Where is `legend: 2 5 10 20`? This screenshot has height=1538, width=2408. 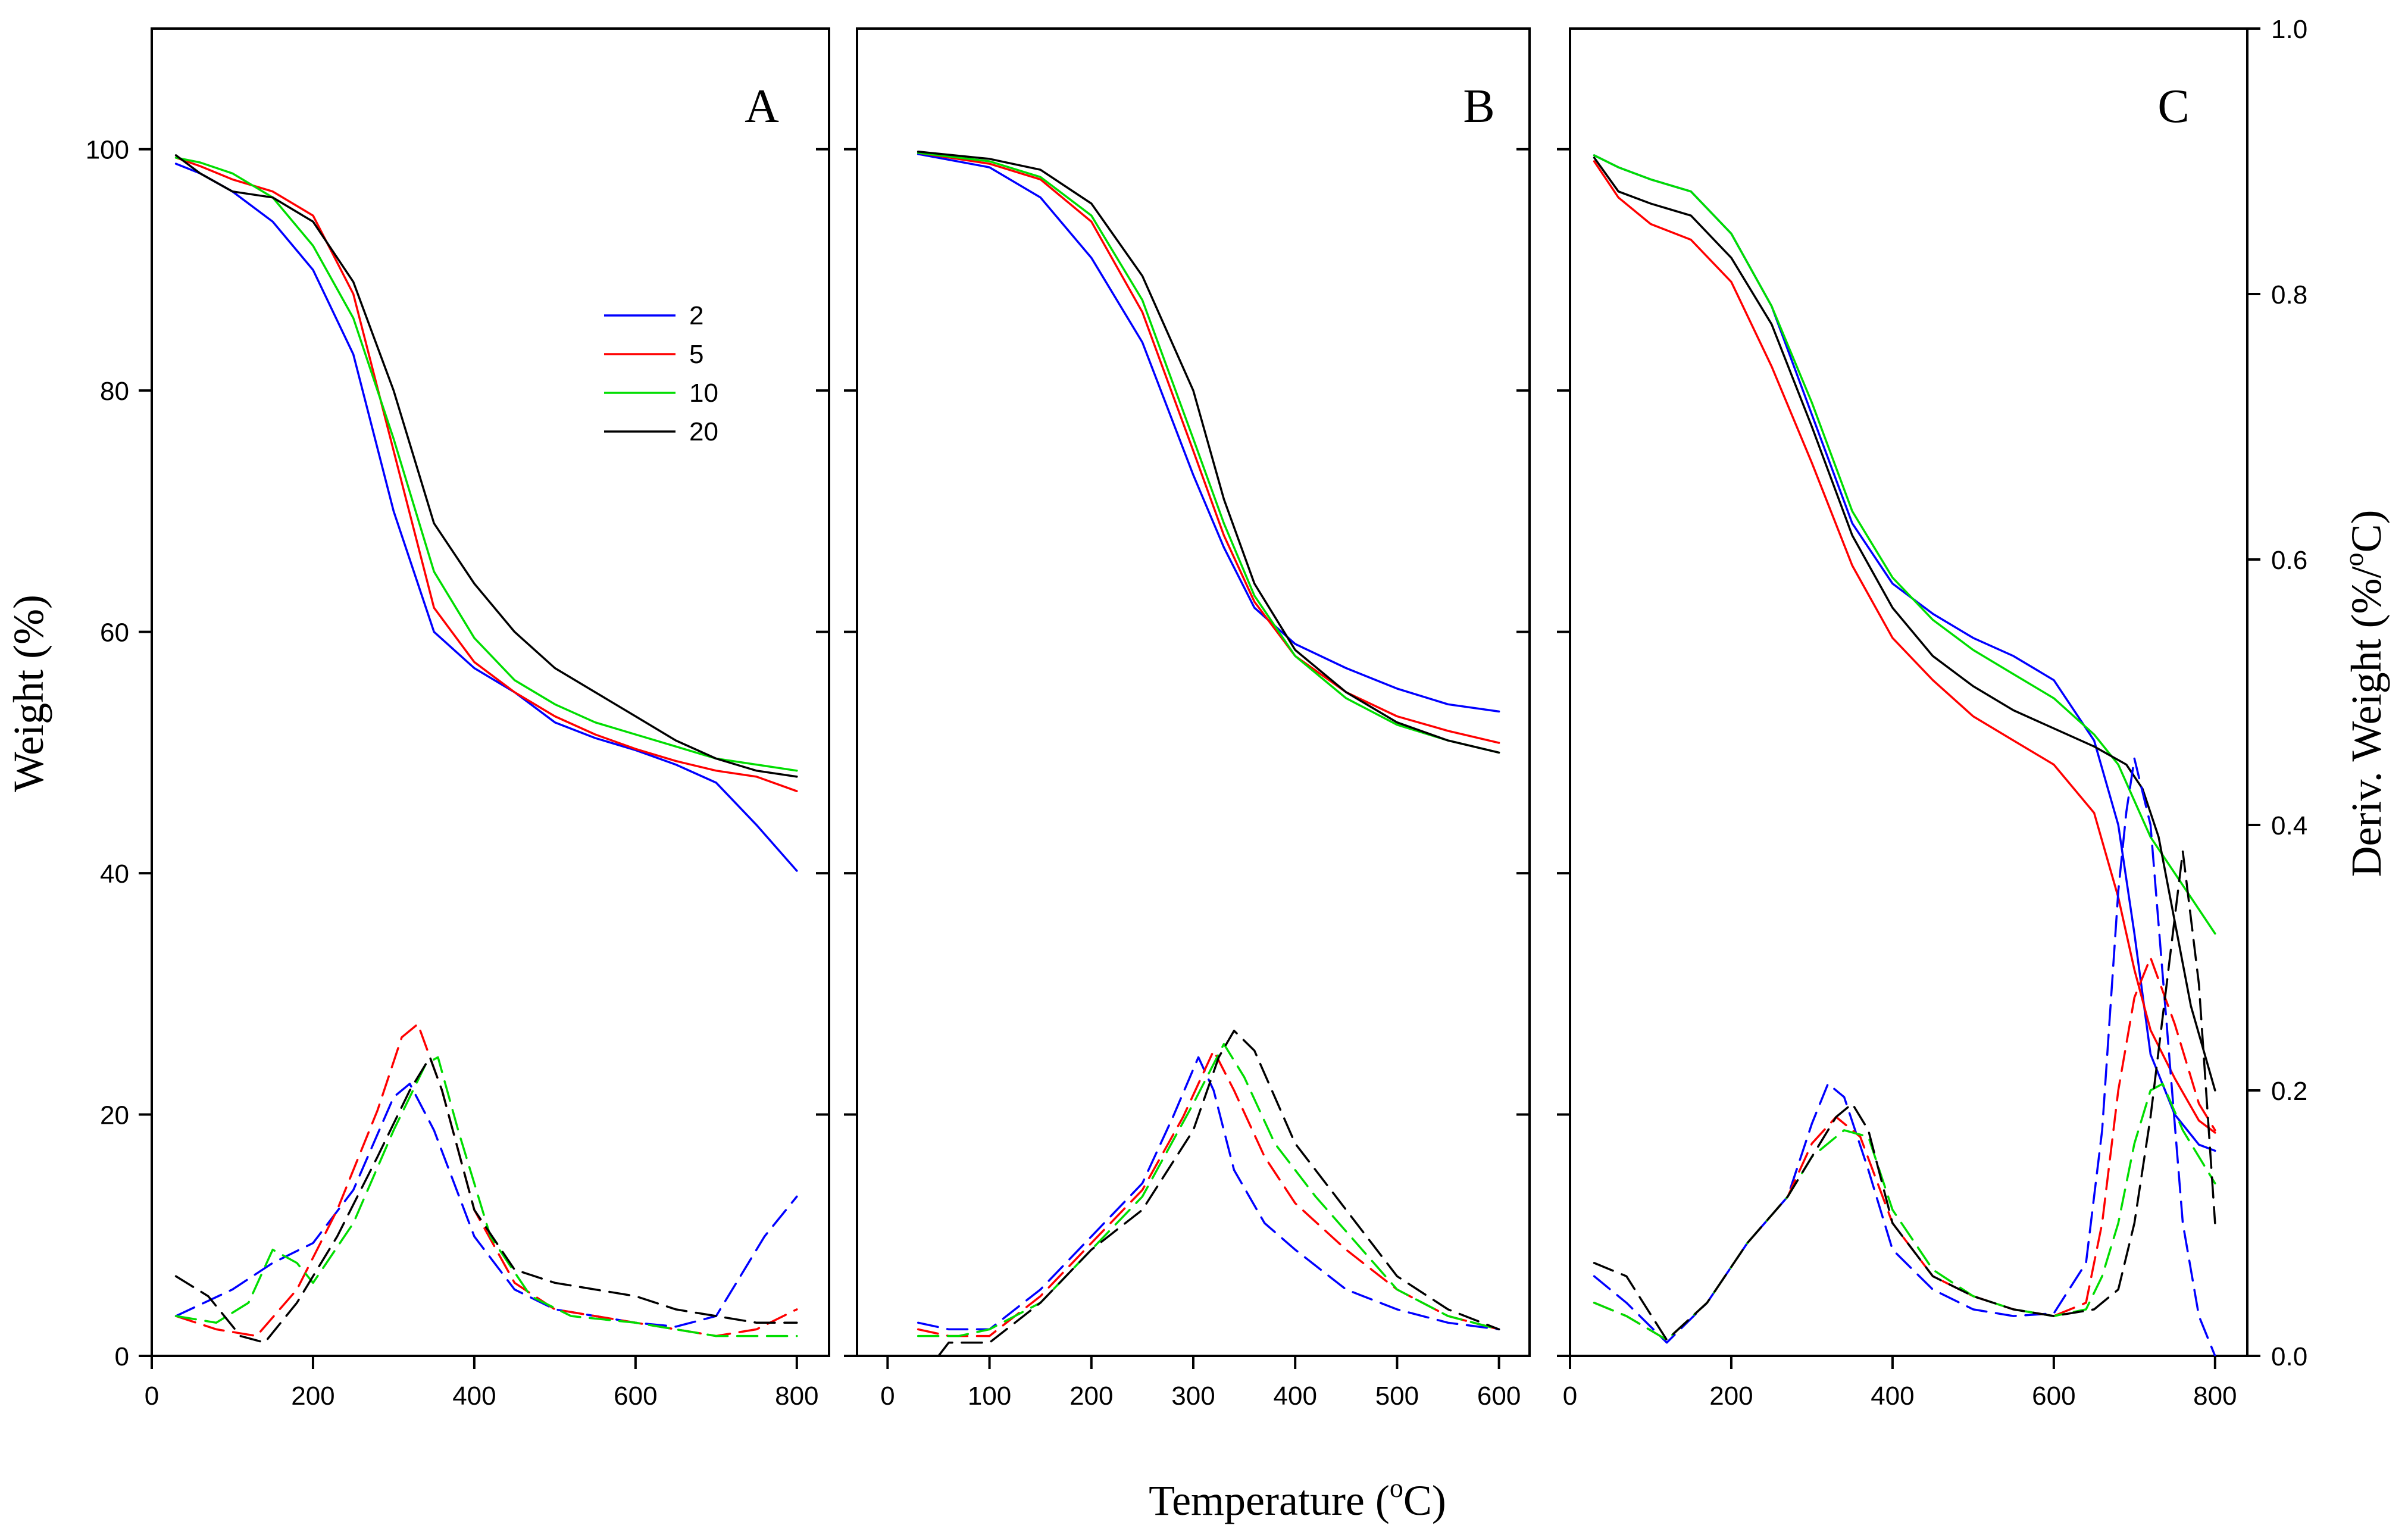
legend: 2 5 10 20 is located at coordinates (661, 373).